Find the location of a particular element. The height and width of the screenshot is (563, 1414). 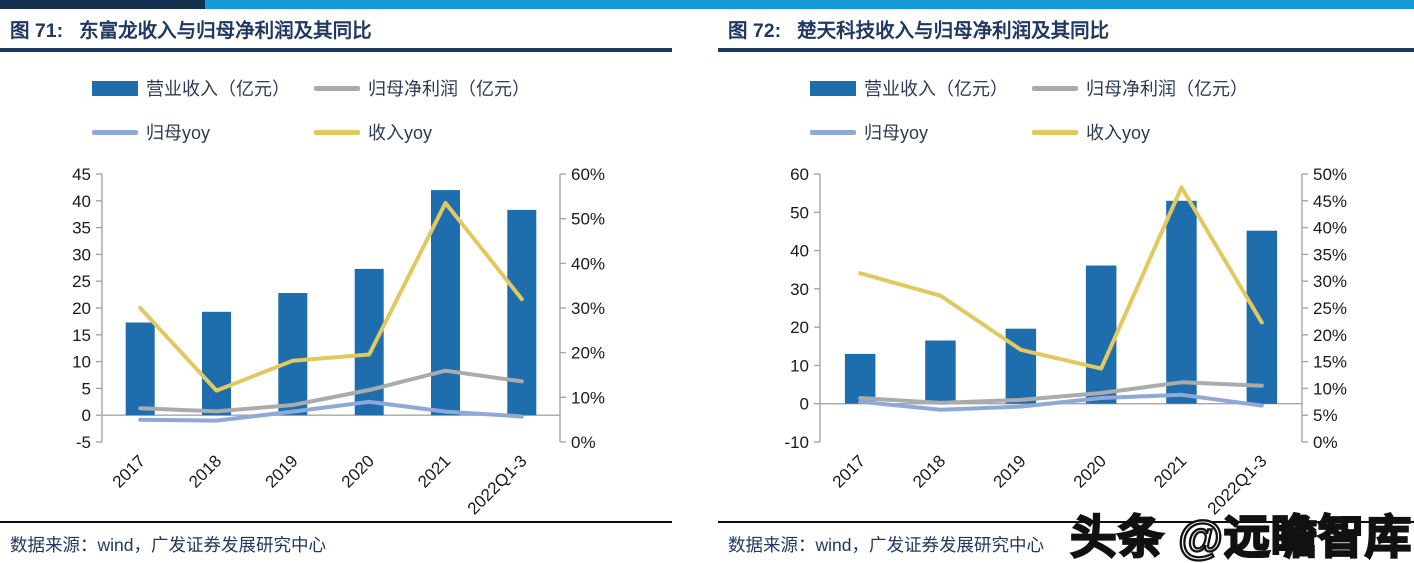

right-axis-tick-label: 45% is located at coordinates (1330, 201).